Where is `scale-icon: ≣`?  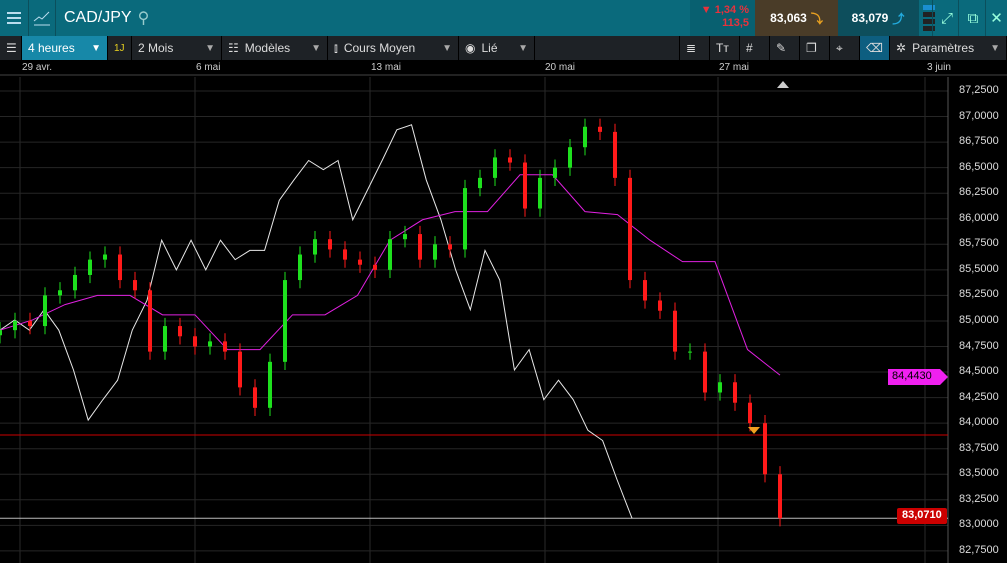 scale-icon: ≣ is located at coordinates (695, 48).